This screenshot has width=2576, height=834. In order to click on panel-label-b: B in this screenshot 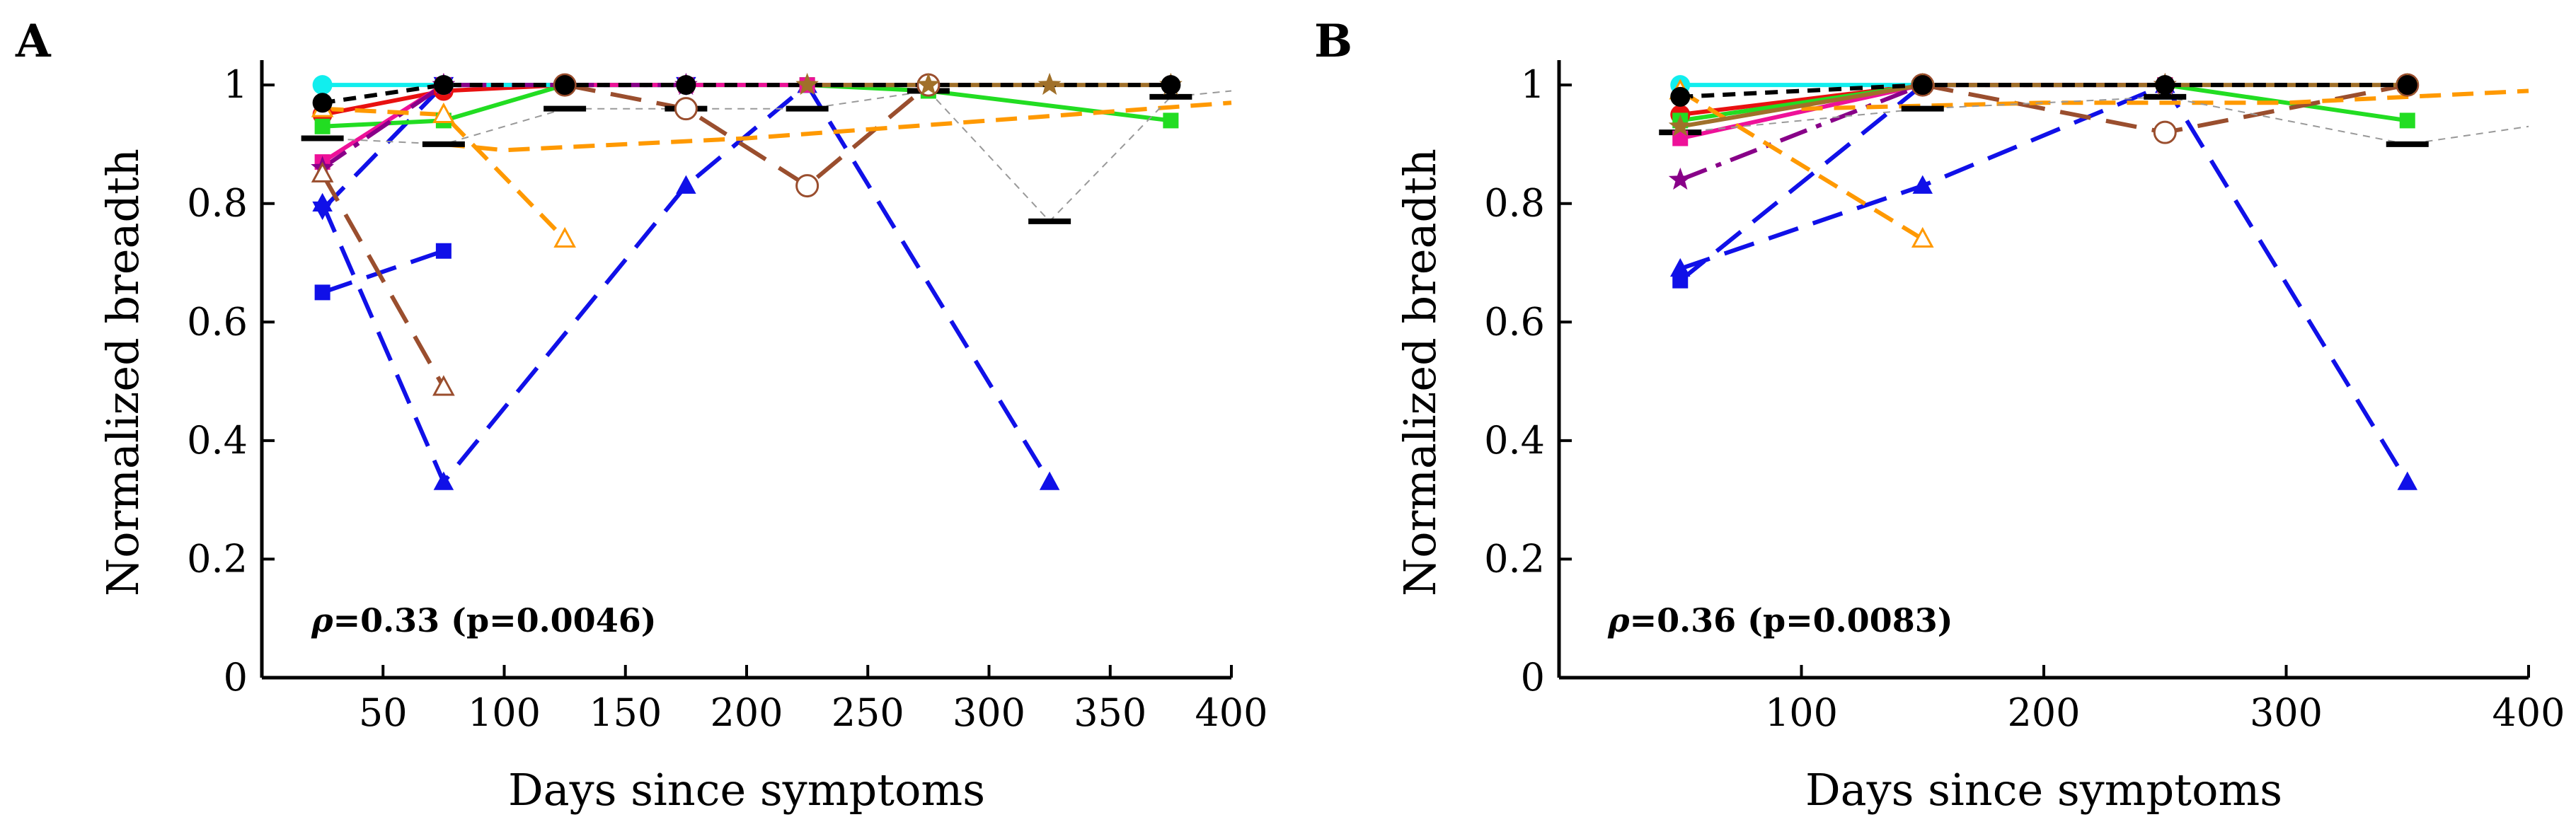, I will do `click(1333, 42)`.